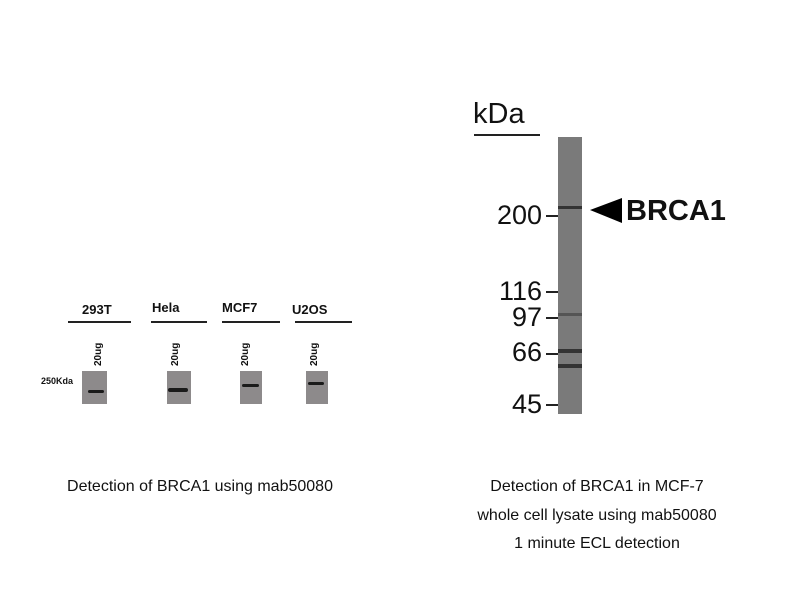 The height and width of the screenshot is (600, 800). Describe the element at coordinates (597, 515) in the screenshot. I see `right-caption-line-2: whole cell lysate using mab50080` at that location.